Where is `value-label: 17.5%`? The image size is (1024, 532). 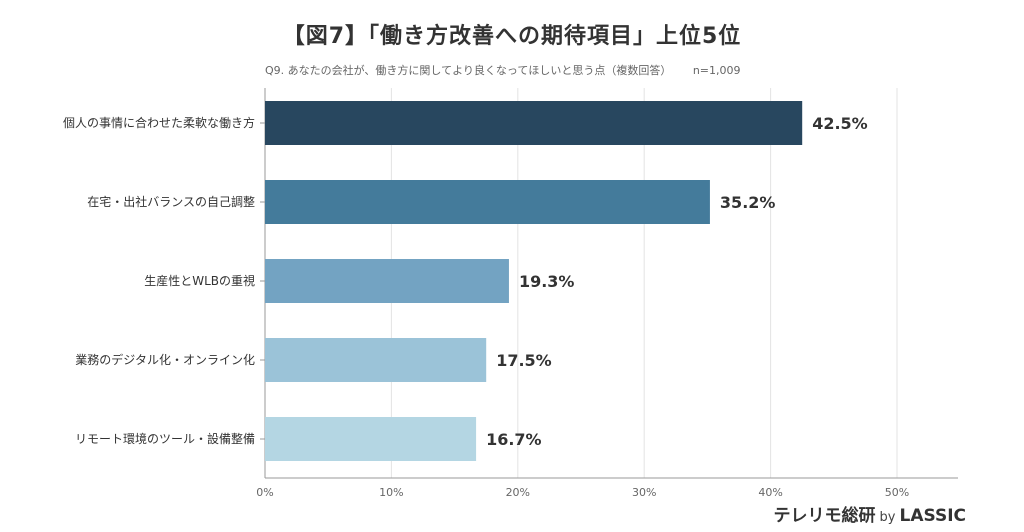
value-label: 17.5% is located at coordinates (524, 360).